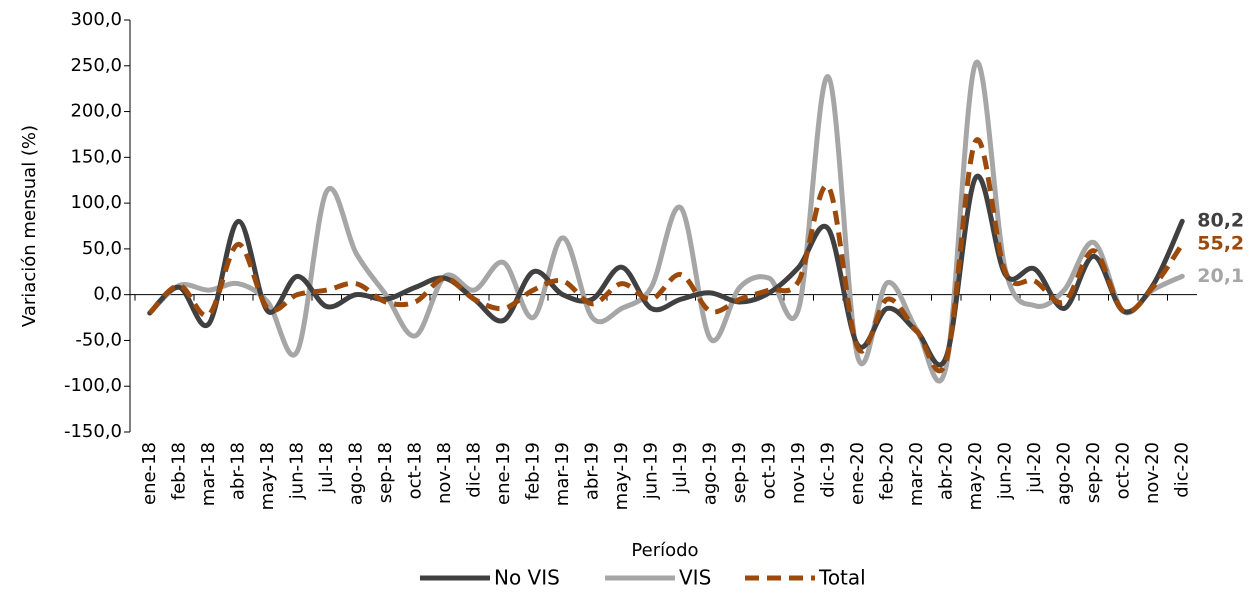 The height and width of the screenshot is (593, 1255). Describe the element at coordinates (527, 578) in the screenshot. I see `legend-label: No VIS` at that location.